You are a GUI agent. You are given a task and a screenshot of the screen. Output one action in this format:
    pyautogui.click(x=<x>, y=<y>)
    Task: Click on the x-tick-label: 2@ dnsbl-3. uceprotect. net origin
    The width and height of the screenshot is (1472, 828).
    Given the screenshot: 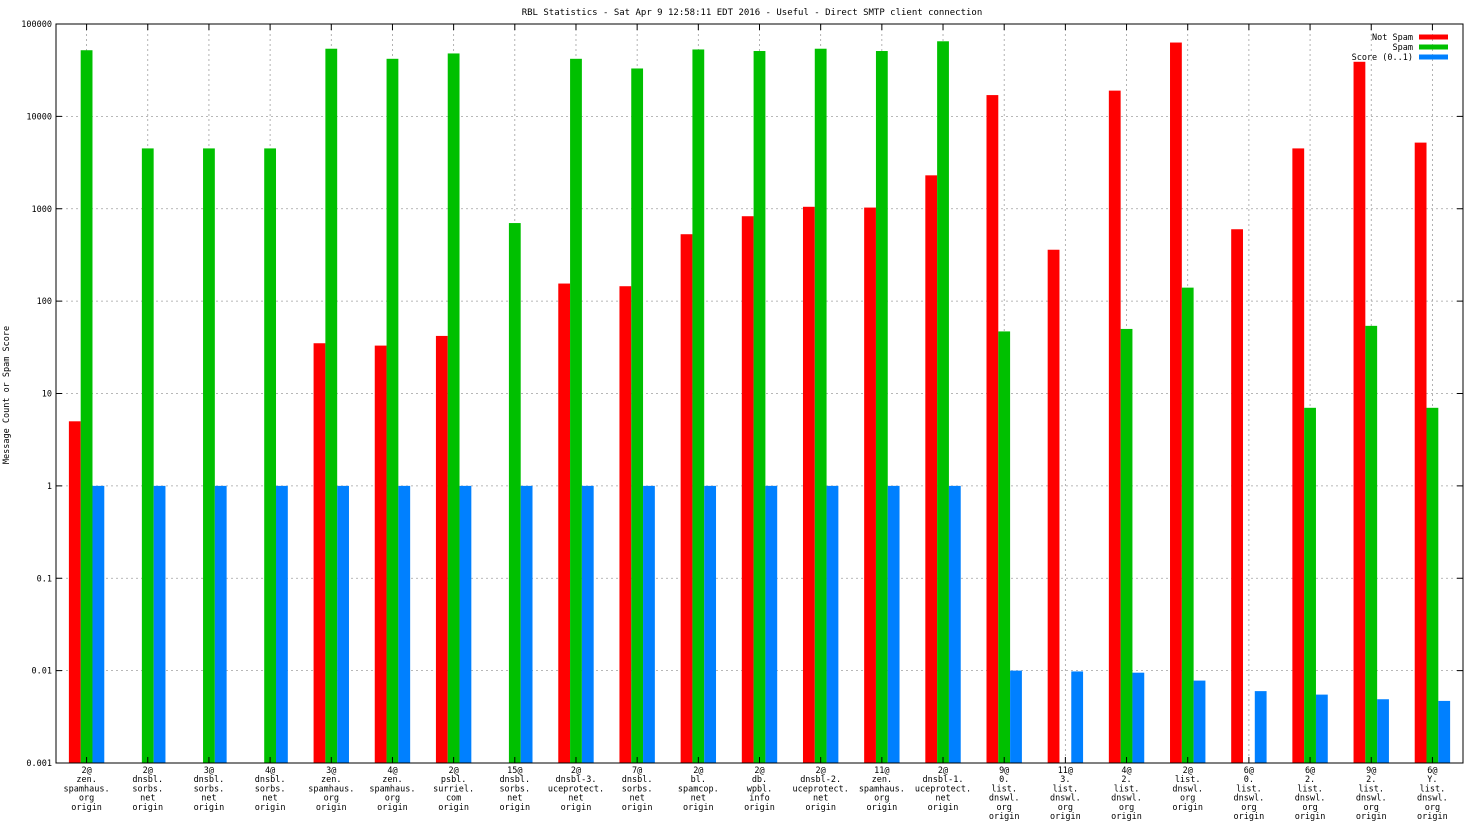 What is the action you would take?
    pyautogui.click(x=576, y=789)
    